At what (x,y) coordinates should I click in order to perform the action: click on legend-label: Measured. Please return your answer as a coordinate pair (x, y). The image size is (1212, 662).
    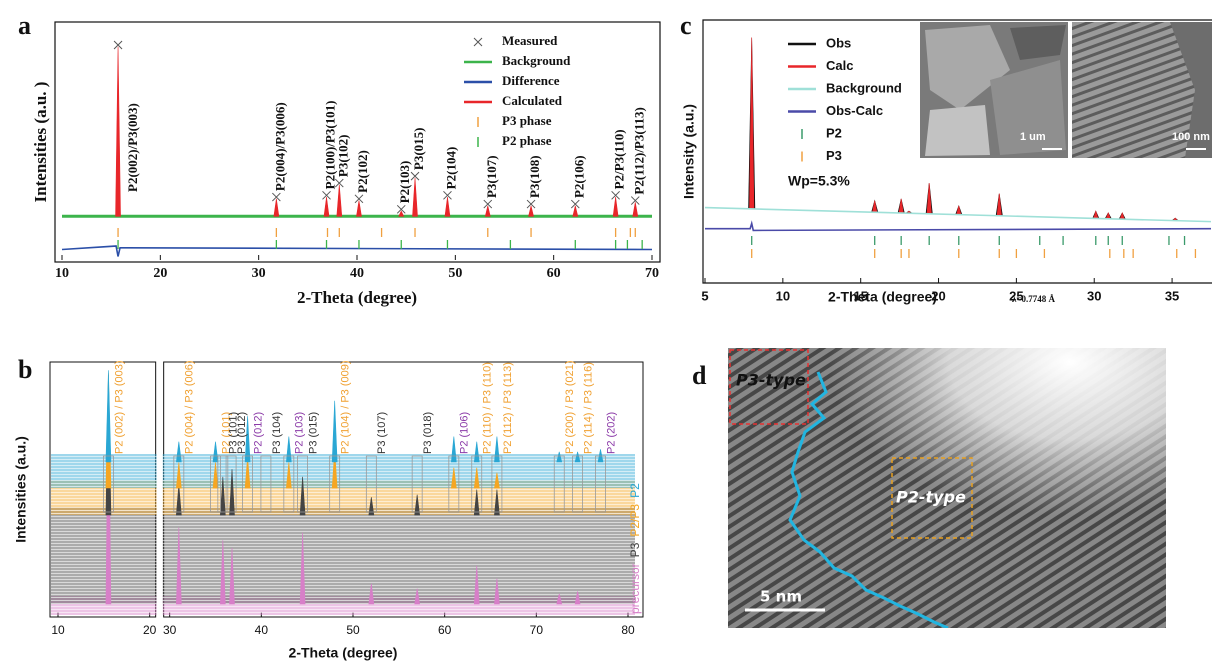
    Looking at the image, I should click on (530, 40).